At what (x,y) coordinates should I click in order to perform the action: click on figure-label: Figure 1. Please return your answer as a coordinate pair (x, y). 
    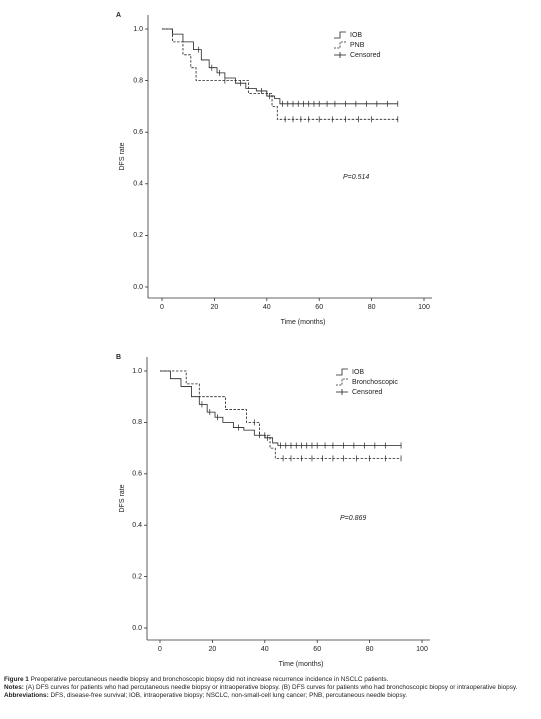
    Looking at the image, I should click on (16, 679).